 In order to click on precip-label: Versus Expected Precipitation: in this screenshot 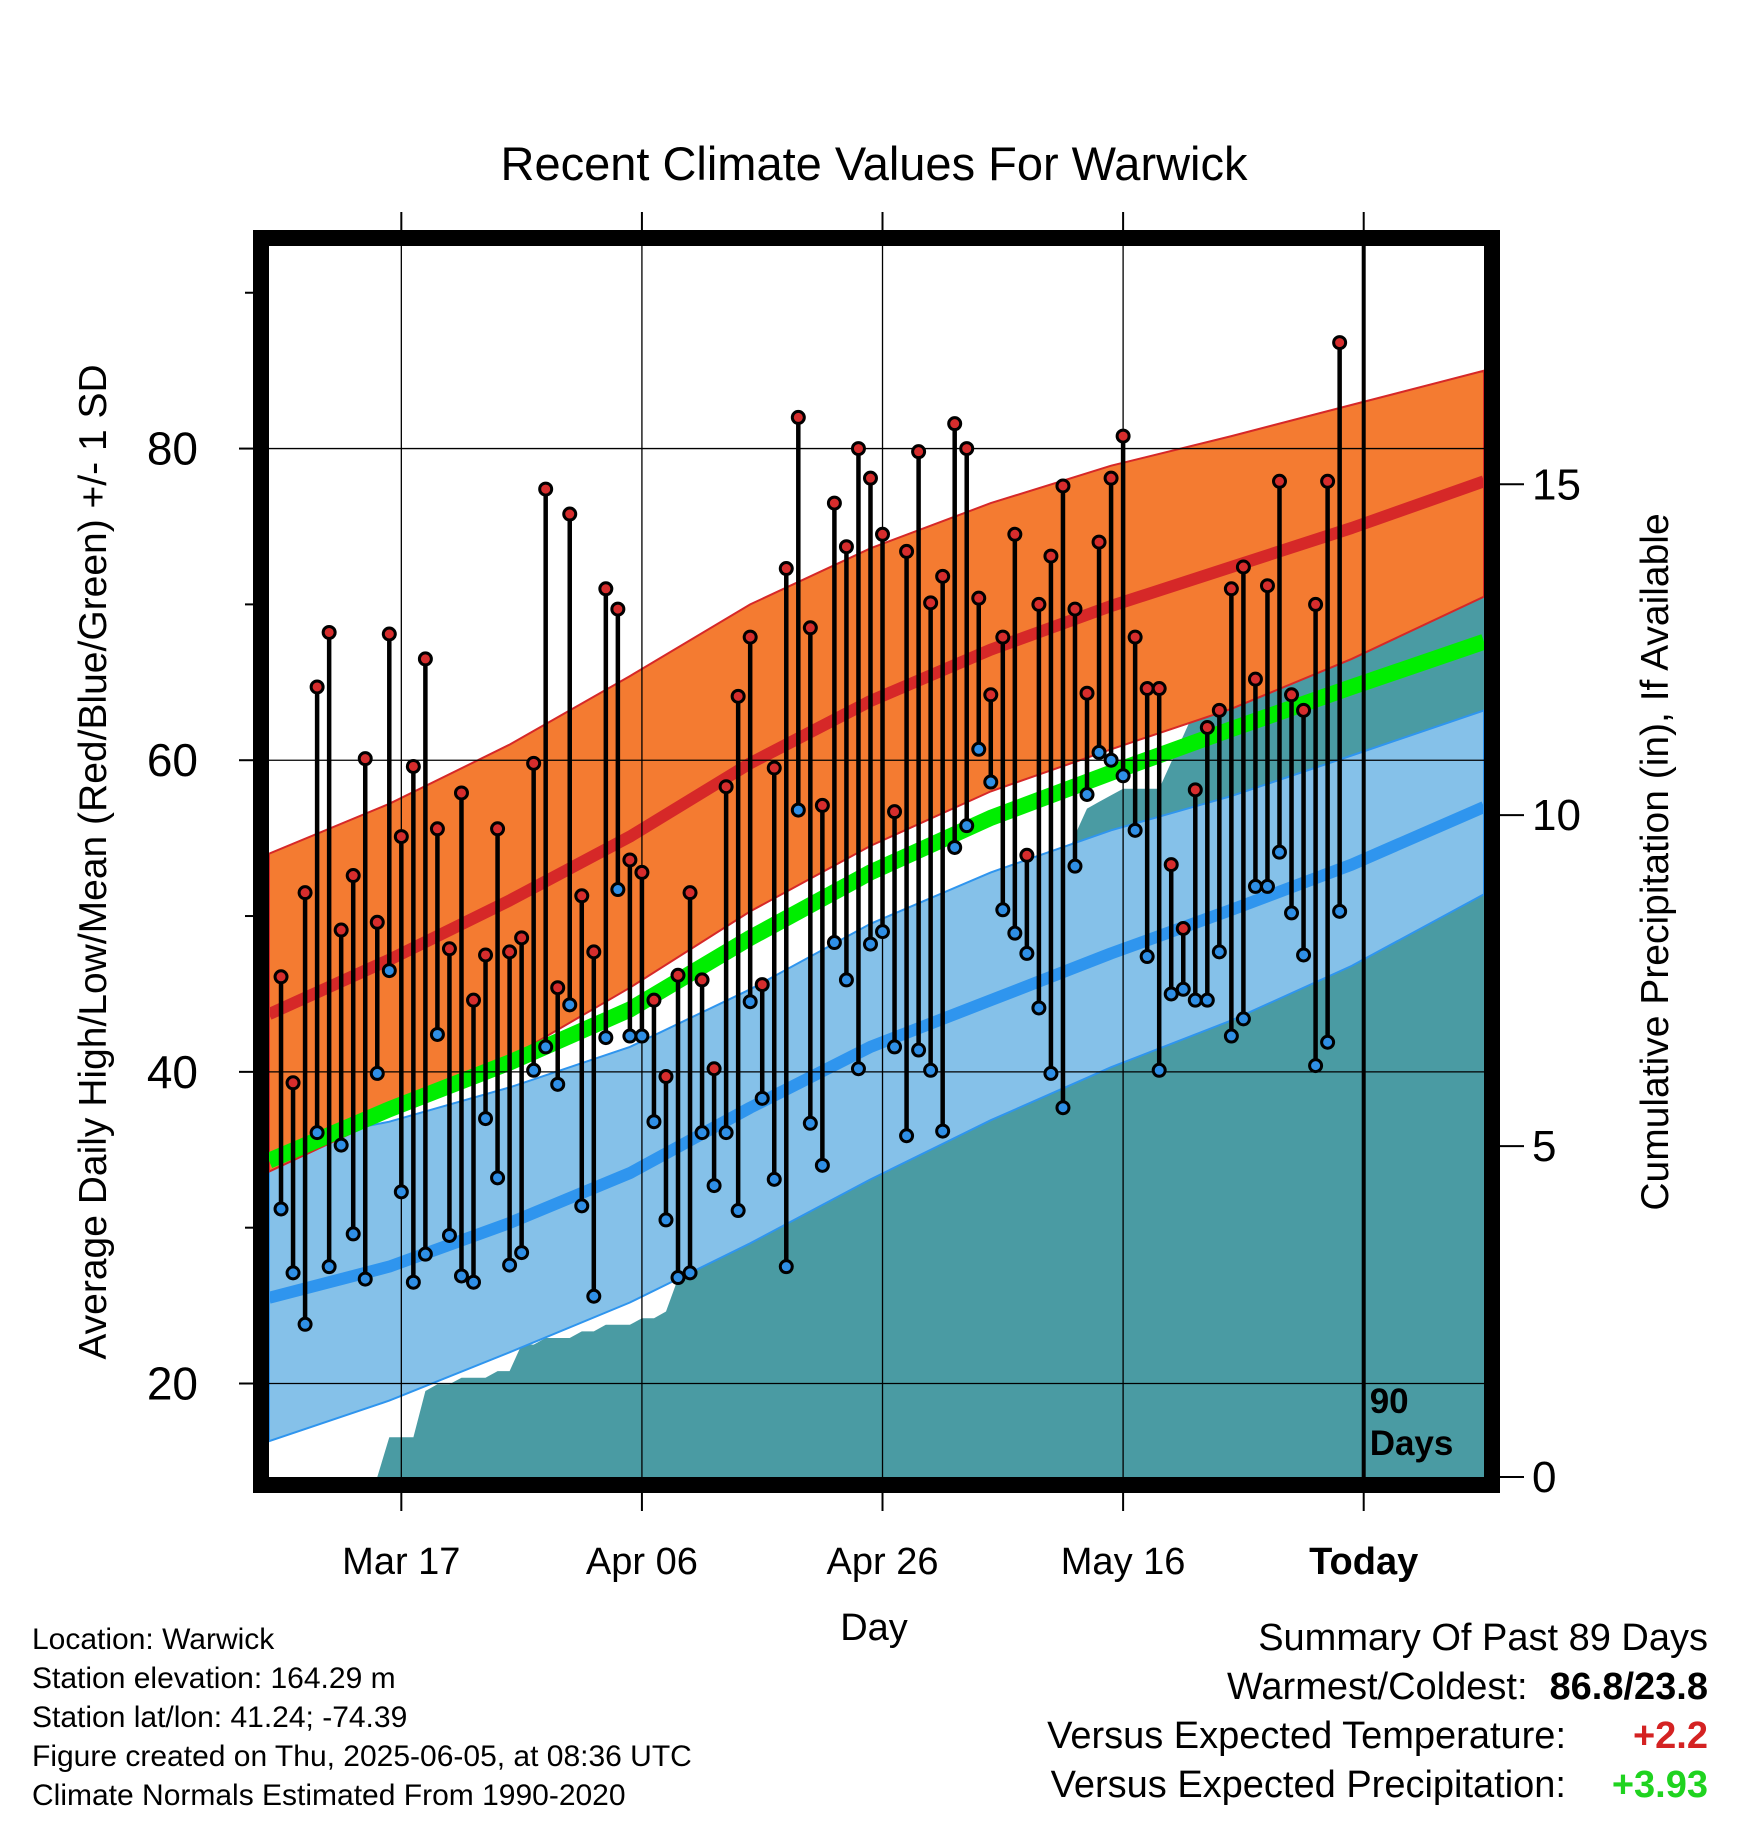, I will do `click(1308, 1785)`.